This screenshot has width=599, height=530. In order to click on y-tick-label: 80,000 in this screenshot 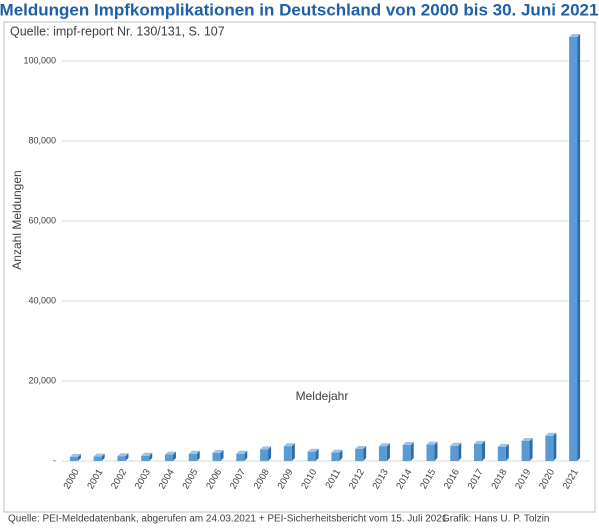, I will do `click(42, 140)`.